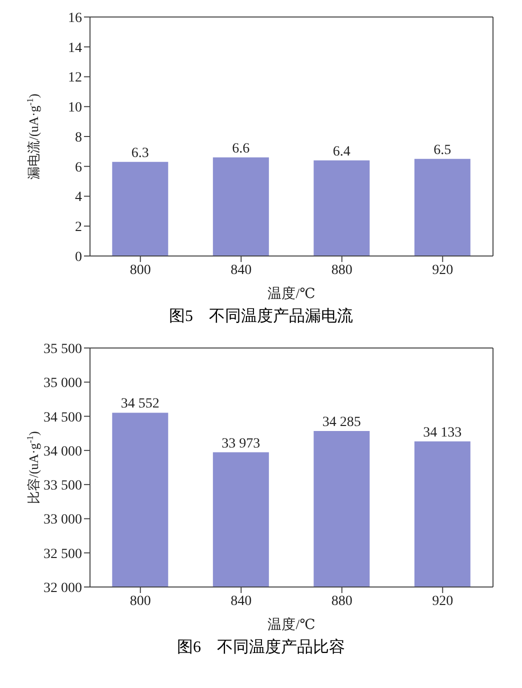 Image resolution: width=522 pixels, height=688 pixels. I want to click on text: 34 552, so click(140, 404).